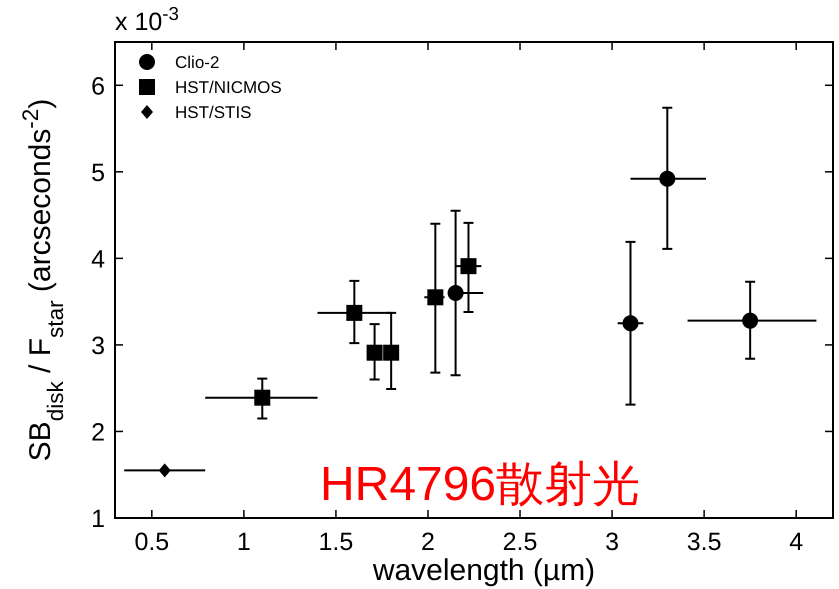  What do you see at coordinates (243, 542) in the screenshot?
I see `x-tick-label: 1` at bounding box center [243, 542].